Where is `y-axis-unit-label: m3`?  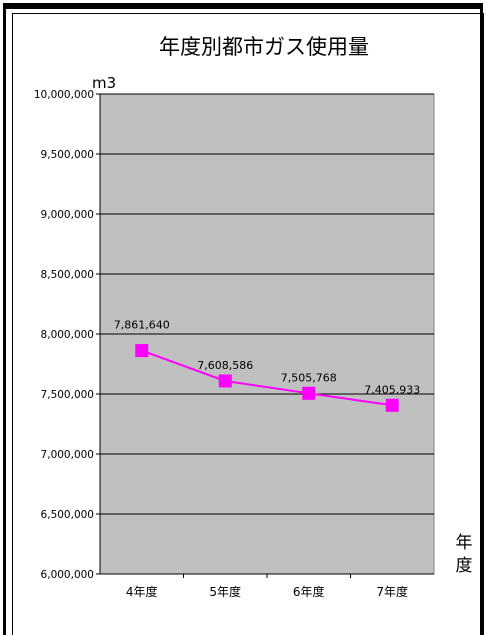 y-axis-unit-label: m3 is located at coordinates (104, 83).